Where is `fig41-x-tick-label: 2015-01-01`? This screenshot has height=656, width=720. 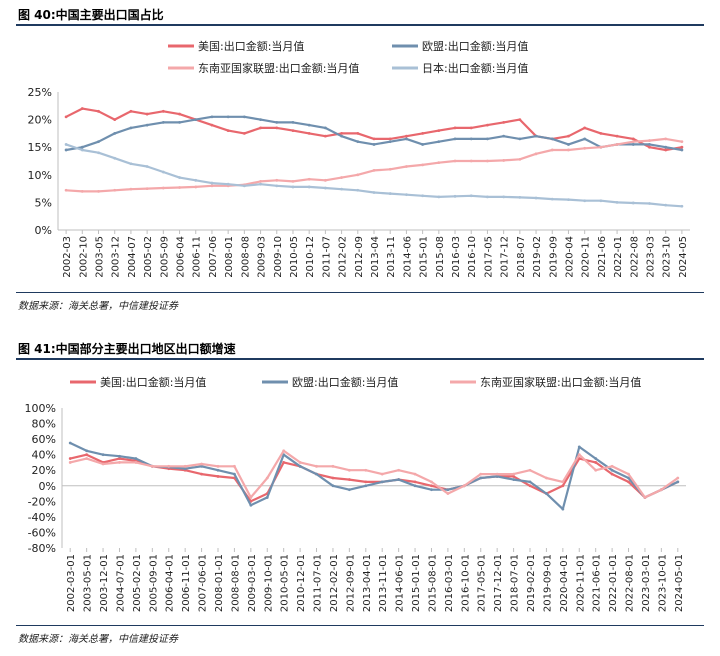 fig41-x-tick-label: 2015-01-01 is located at coordinates (416, 583).